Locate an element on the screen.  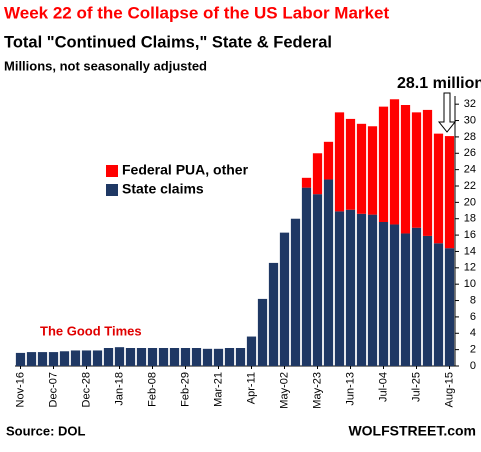
y-tick-label: 4 is located at coordinates (473, 333).